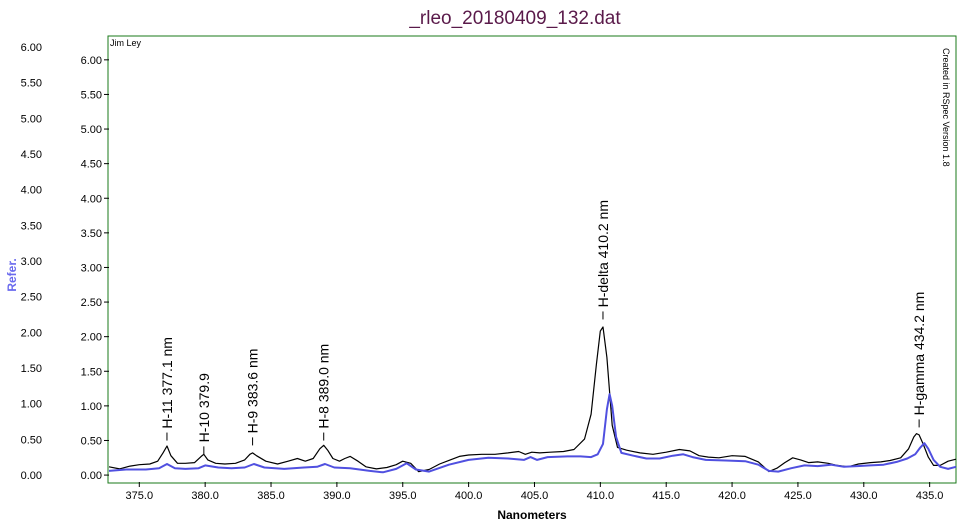 The image size is (958, 524). I want to click on annotation-label: H-delta 410.2 nm, so click(603, 253).